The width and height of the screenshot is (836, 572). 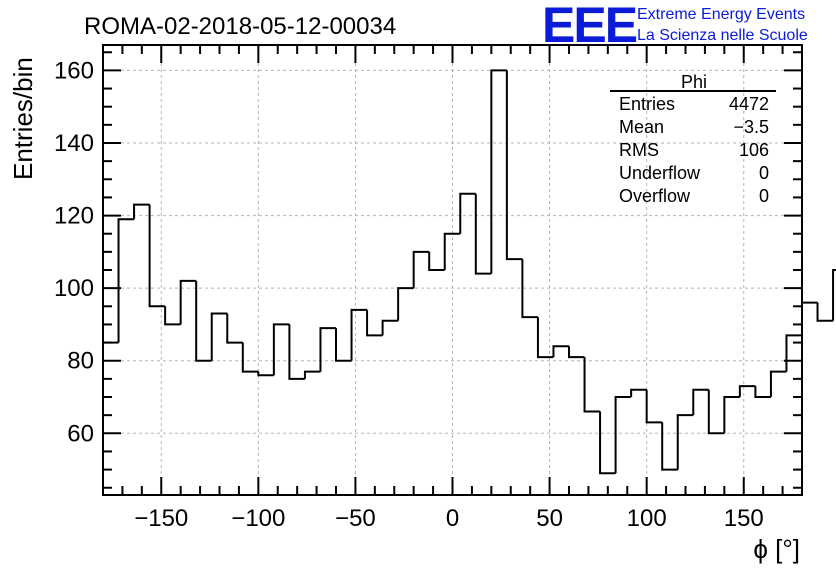 What do you see at coordinates (647, 518) in the screenshot?
I see `x-tick-label: 100` at bounding box center [647, 518].